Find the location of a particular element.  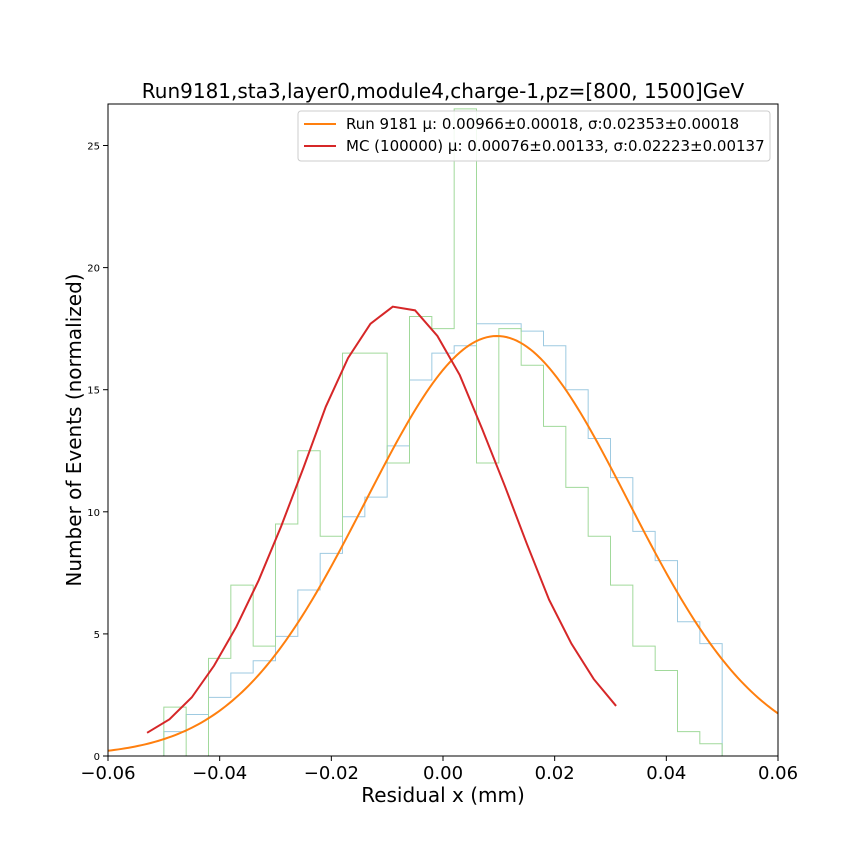

x-tick-label: −0.06 is located at coordinates (107, 773).